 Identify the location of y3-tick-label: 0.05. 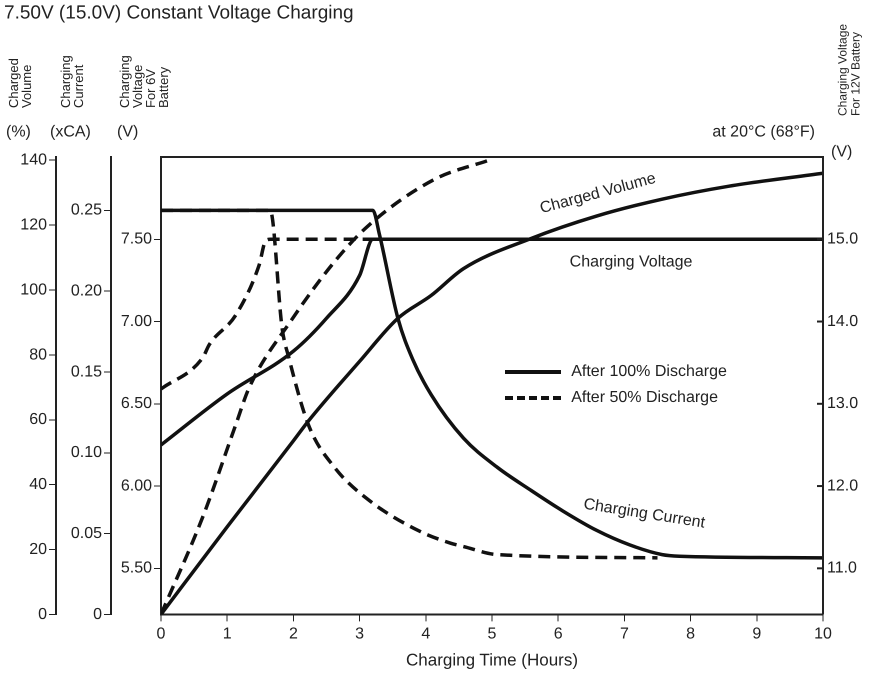
(86, 533).